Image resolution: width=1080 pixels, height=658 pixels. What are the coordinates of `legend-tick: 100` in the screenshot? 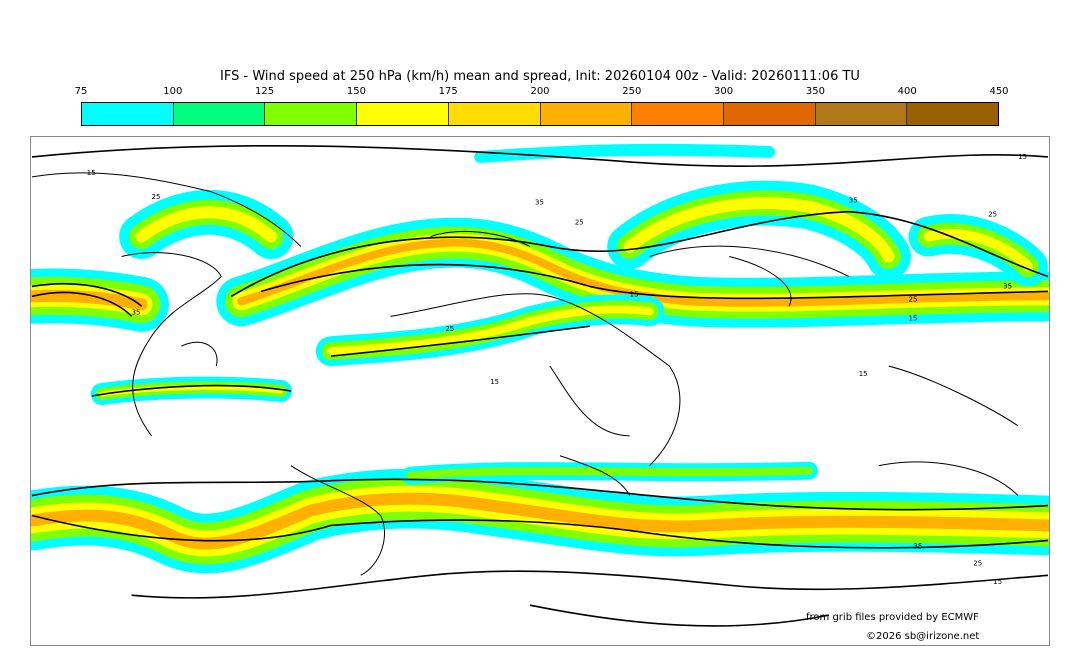 It's located at (173, 91).